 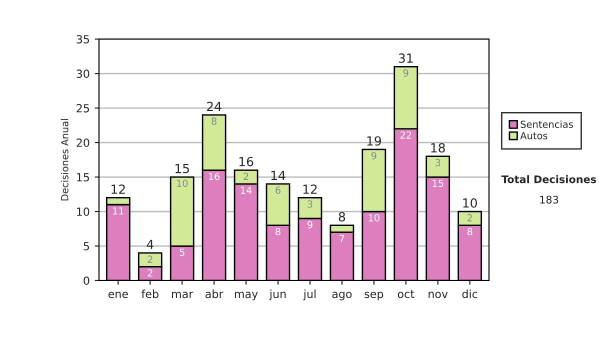 I want to click on total-label: 24, so click(x=214, y=106).